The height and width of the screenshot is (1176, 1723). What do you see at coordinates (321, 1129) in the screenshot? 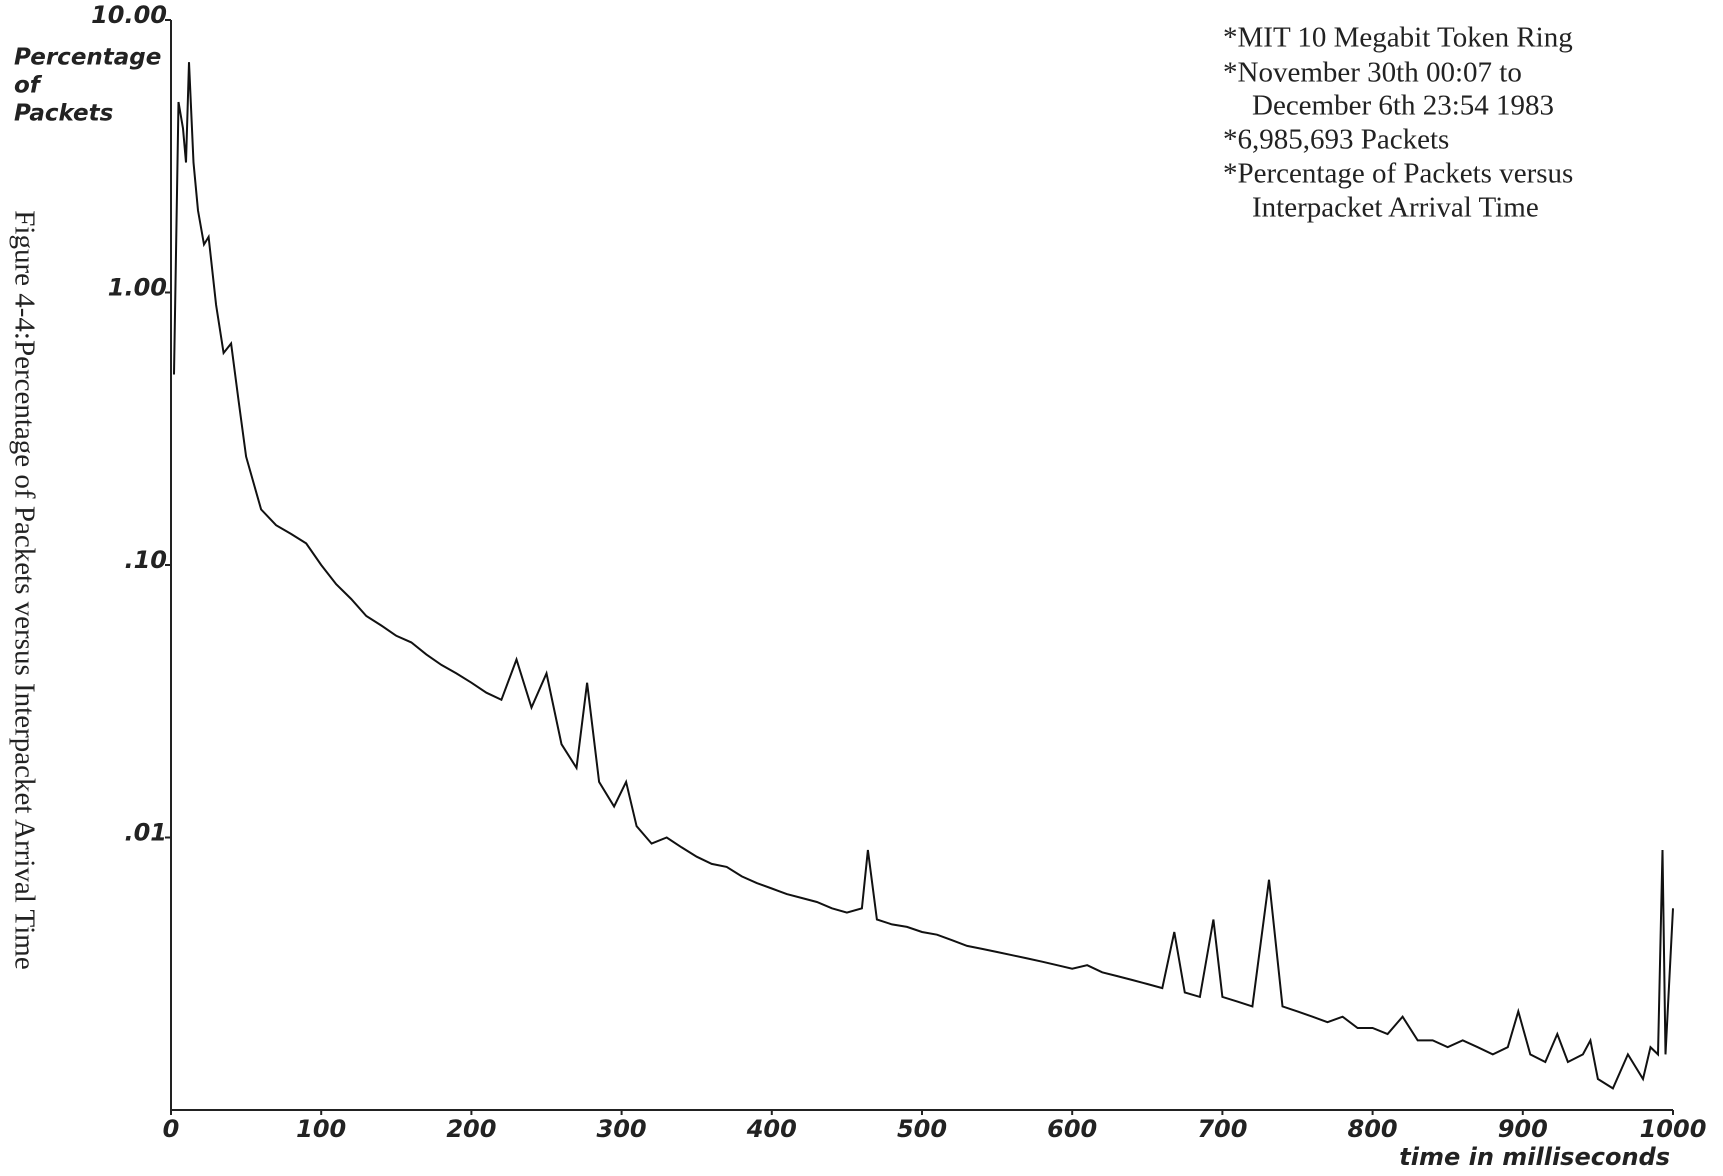
I see `x-tick-label: 100` at bounding box center [321, 1129].